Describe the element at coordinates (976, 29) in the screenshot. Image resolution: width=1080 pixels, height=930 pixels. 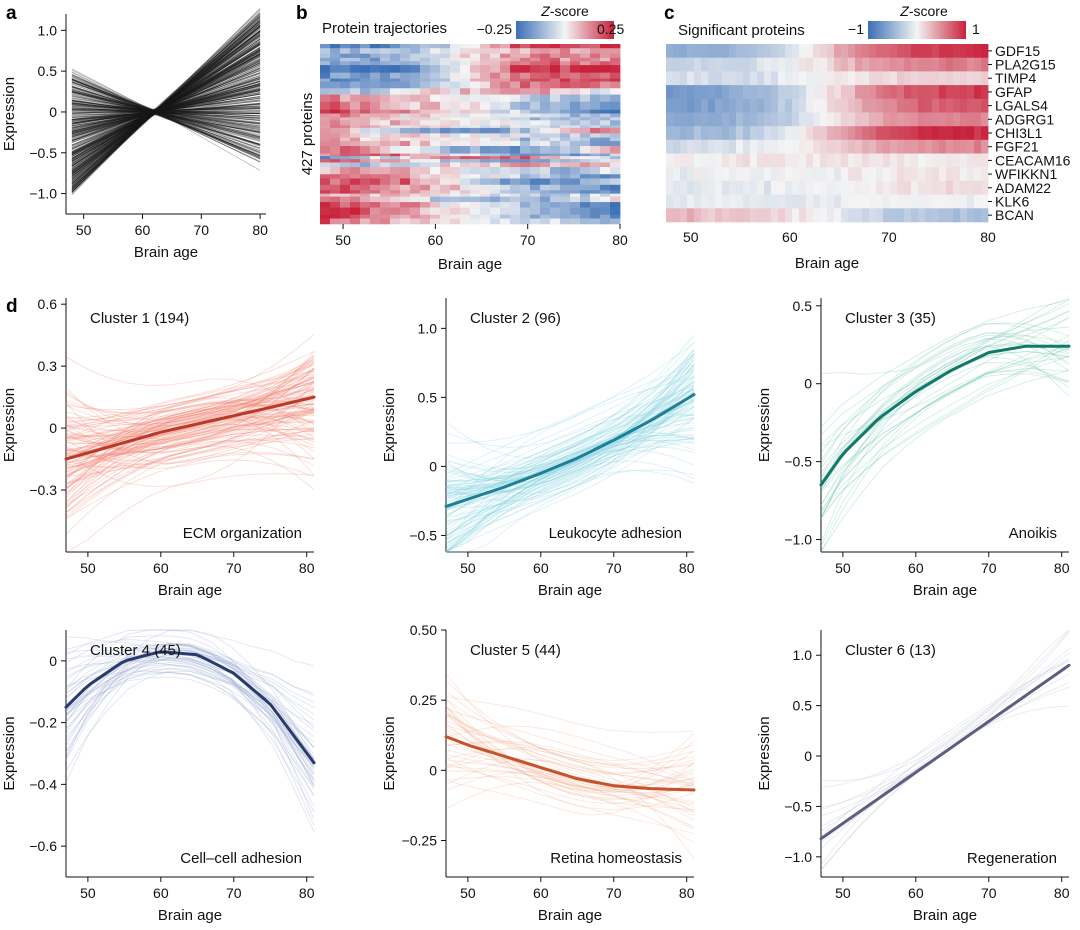
I see `colorbar-c-max: 1` at that location.